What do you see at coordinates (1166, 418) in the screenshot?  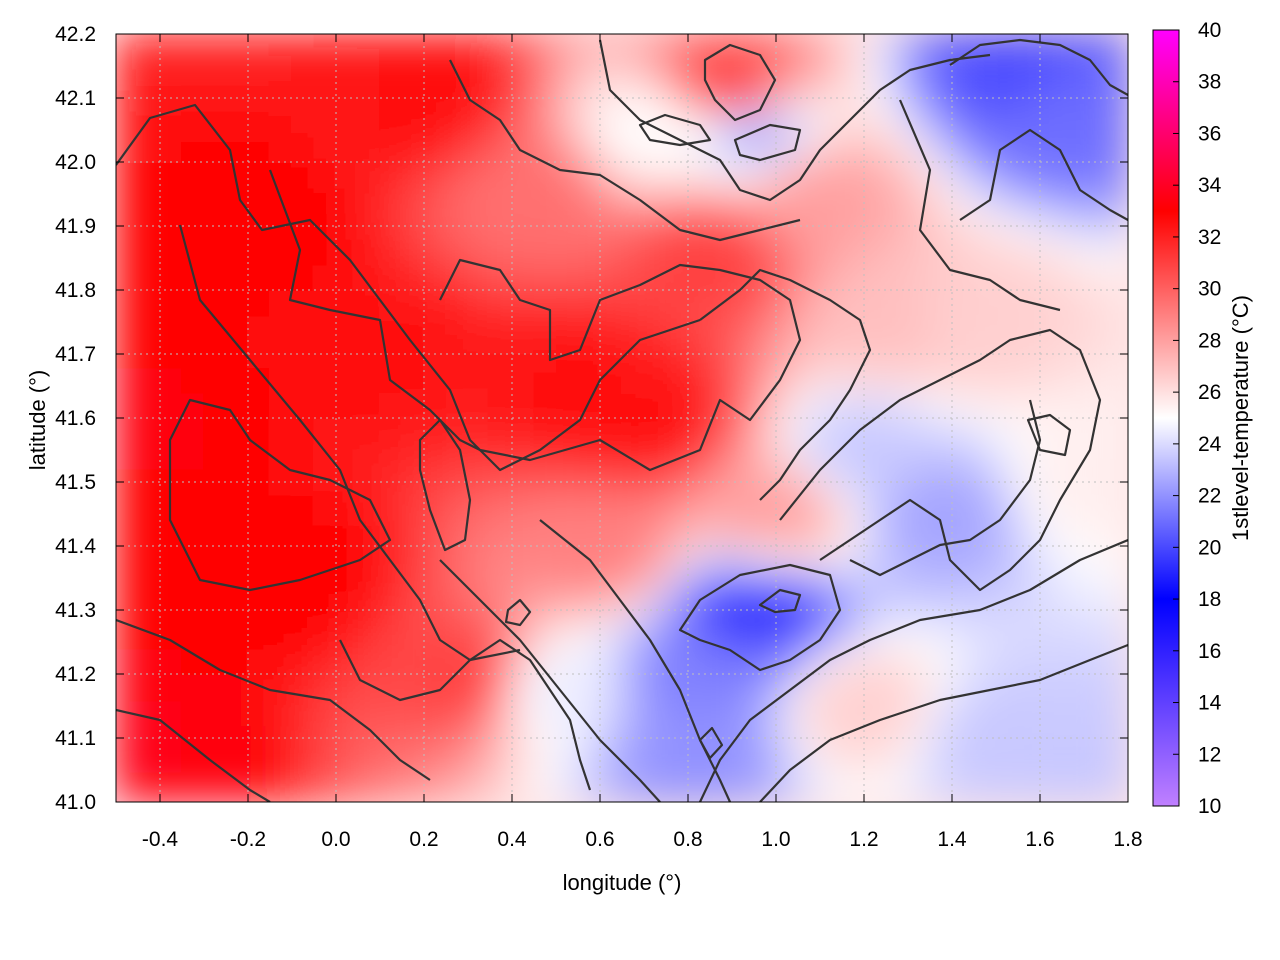 I see `colorbar-gradient` at bounding box center [1166, 418].